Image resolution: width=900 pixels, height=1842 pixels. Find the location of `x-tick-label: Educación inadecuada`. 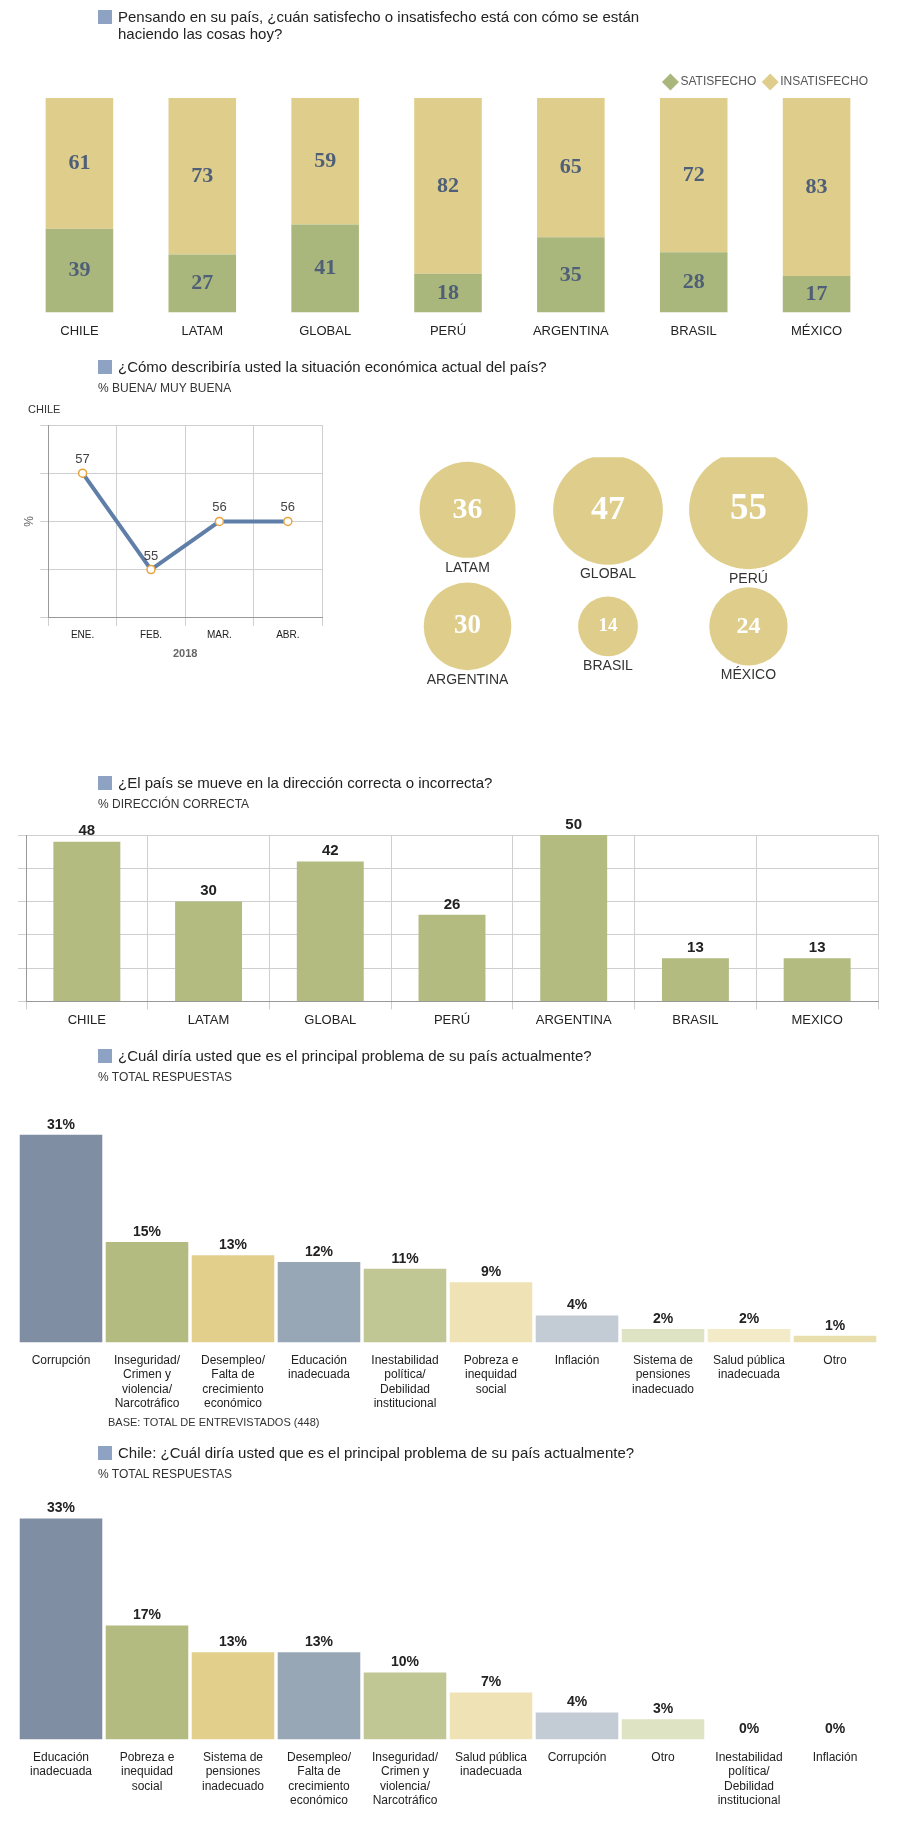

x-tick-label: Educación inadecuada is located at coordinates (319, 1367).